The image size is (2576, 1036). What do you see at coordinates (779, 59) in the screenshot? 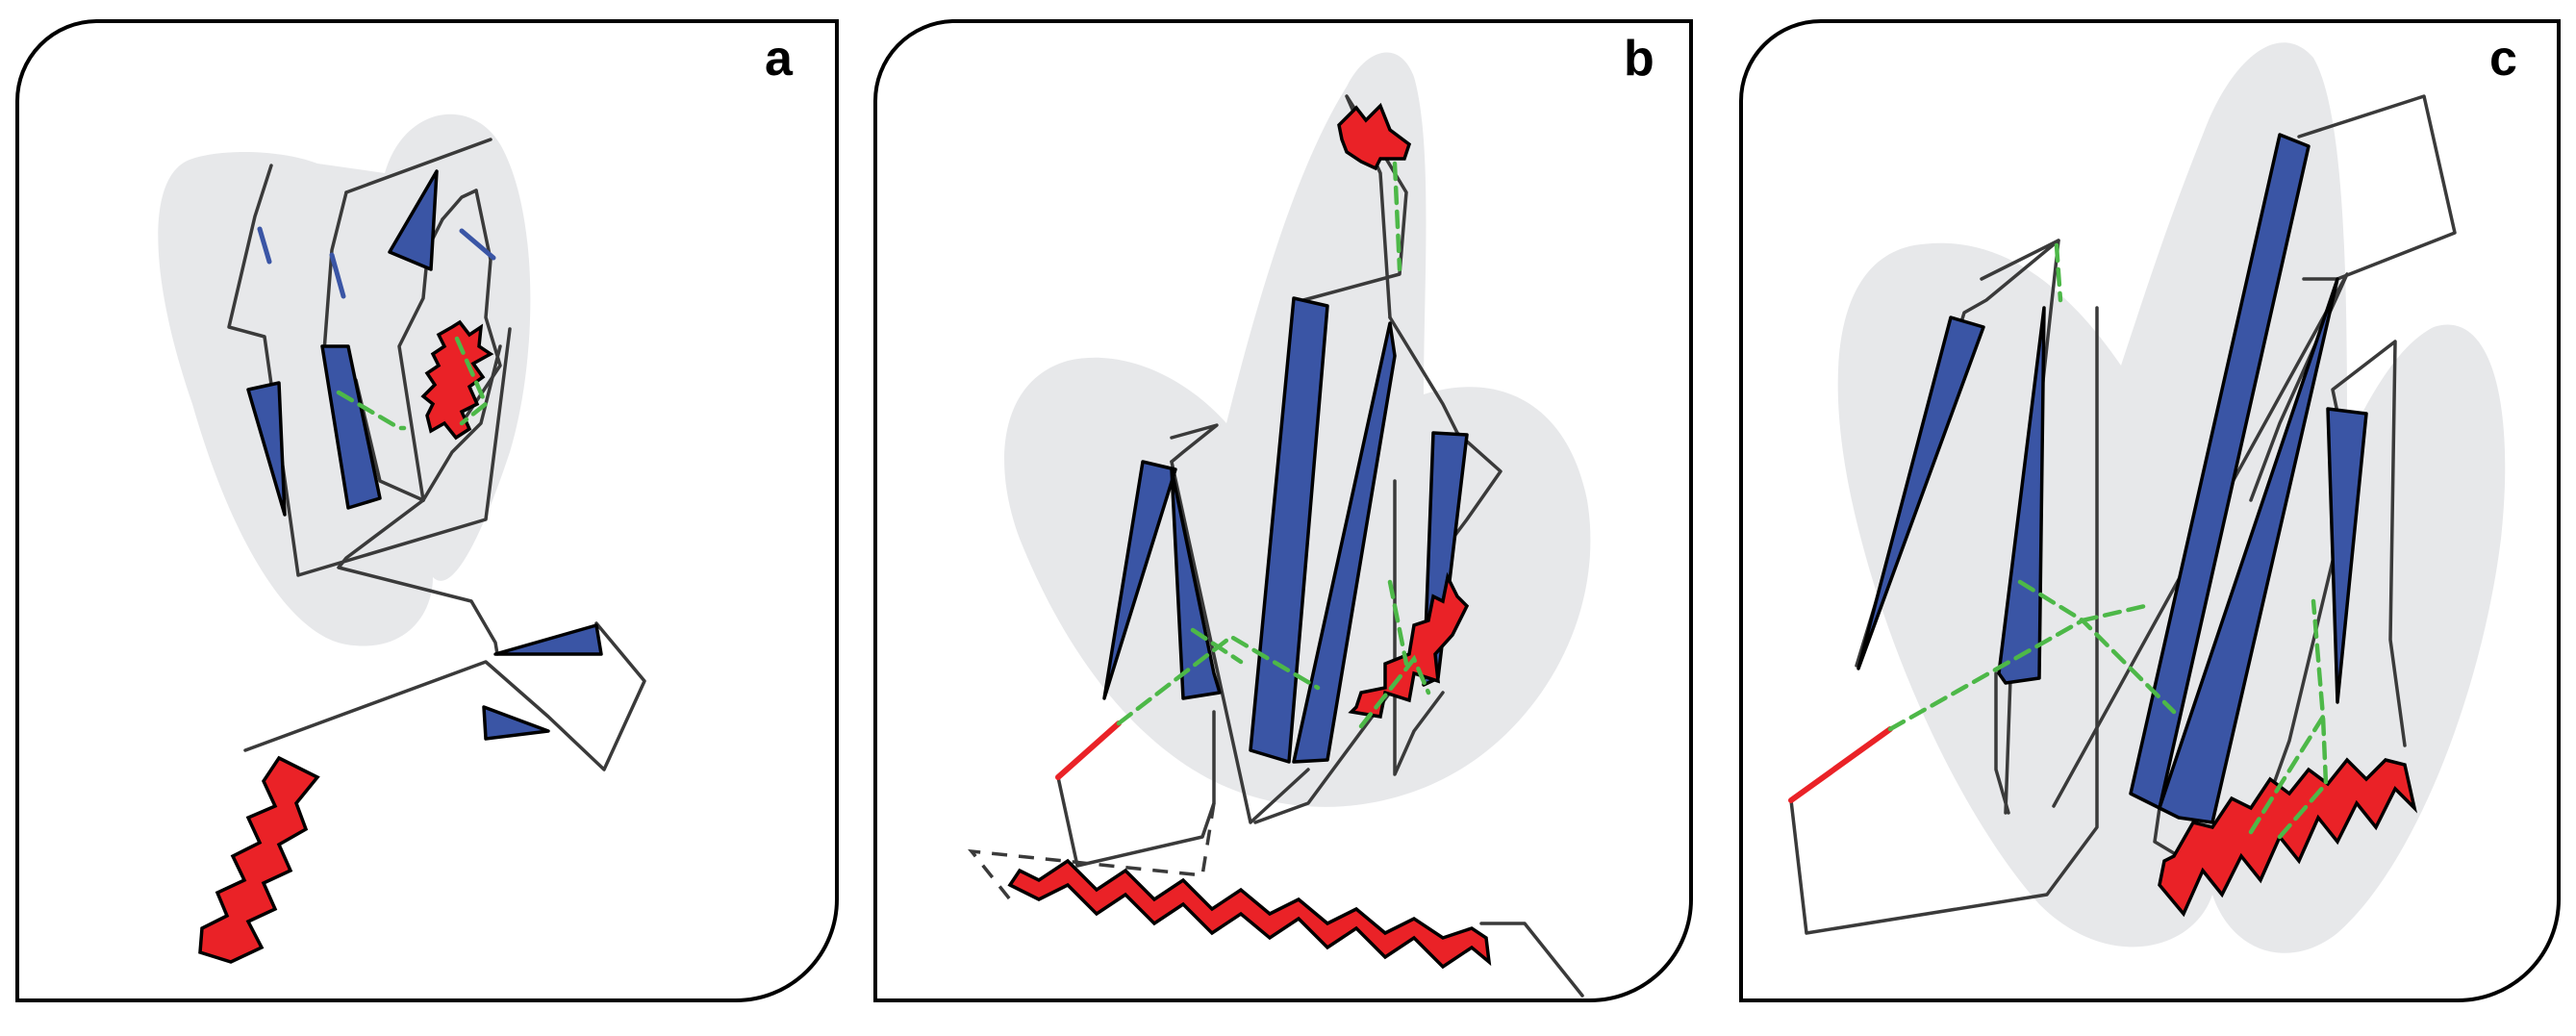
I see `panel-a-label: a` at bounding box center [779, 59].